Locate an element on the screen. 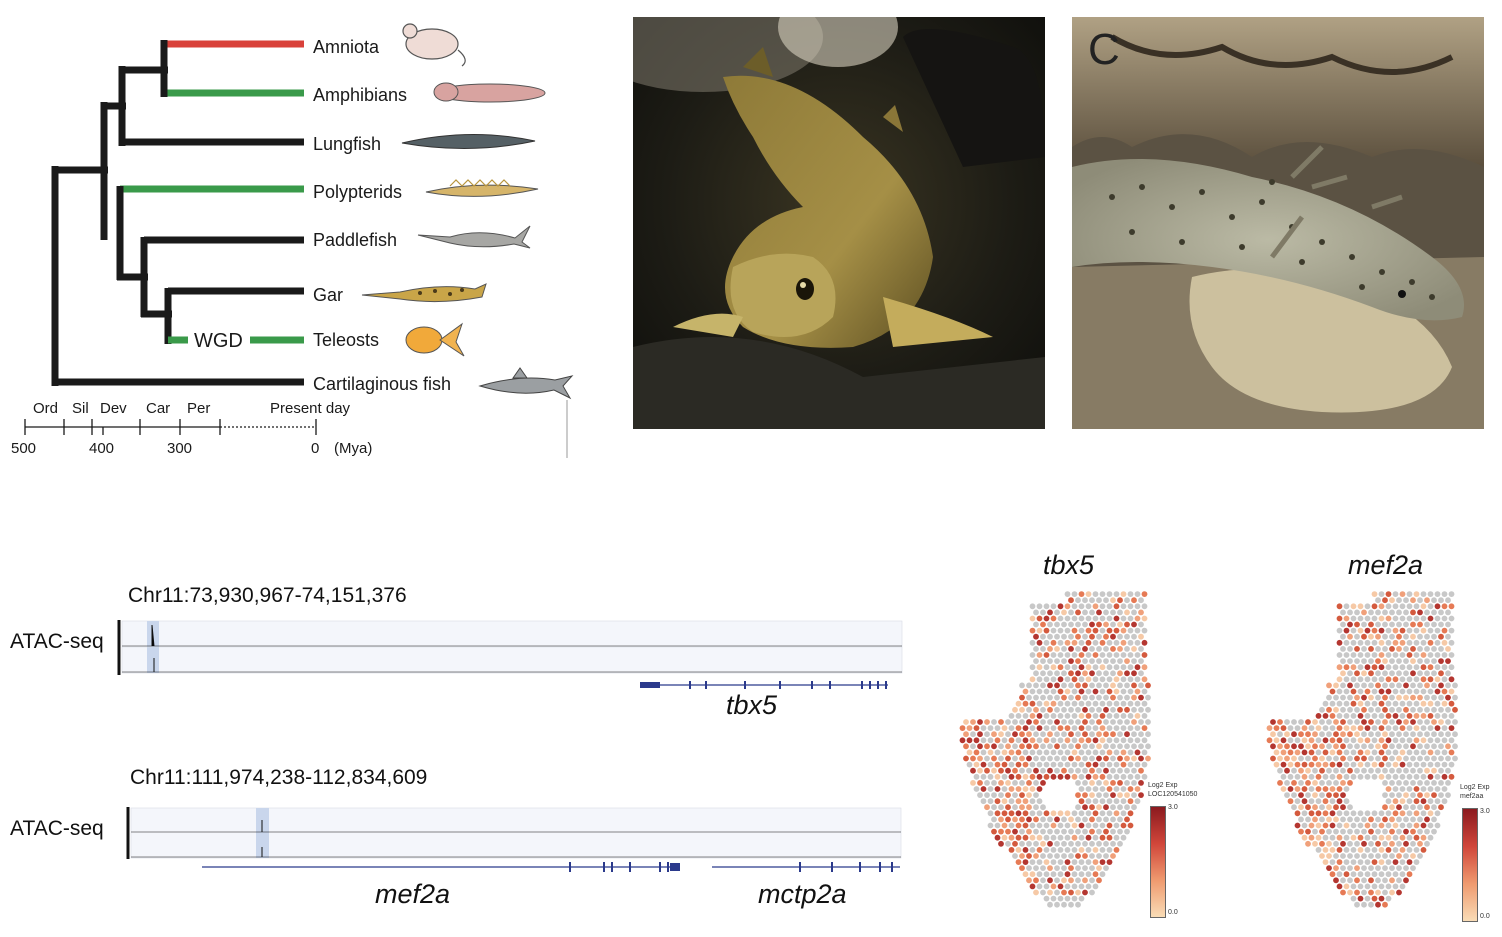 This screenshot has height=937, width=1502. tick-label: 300 is located at coordinates (180, 448).